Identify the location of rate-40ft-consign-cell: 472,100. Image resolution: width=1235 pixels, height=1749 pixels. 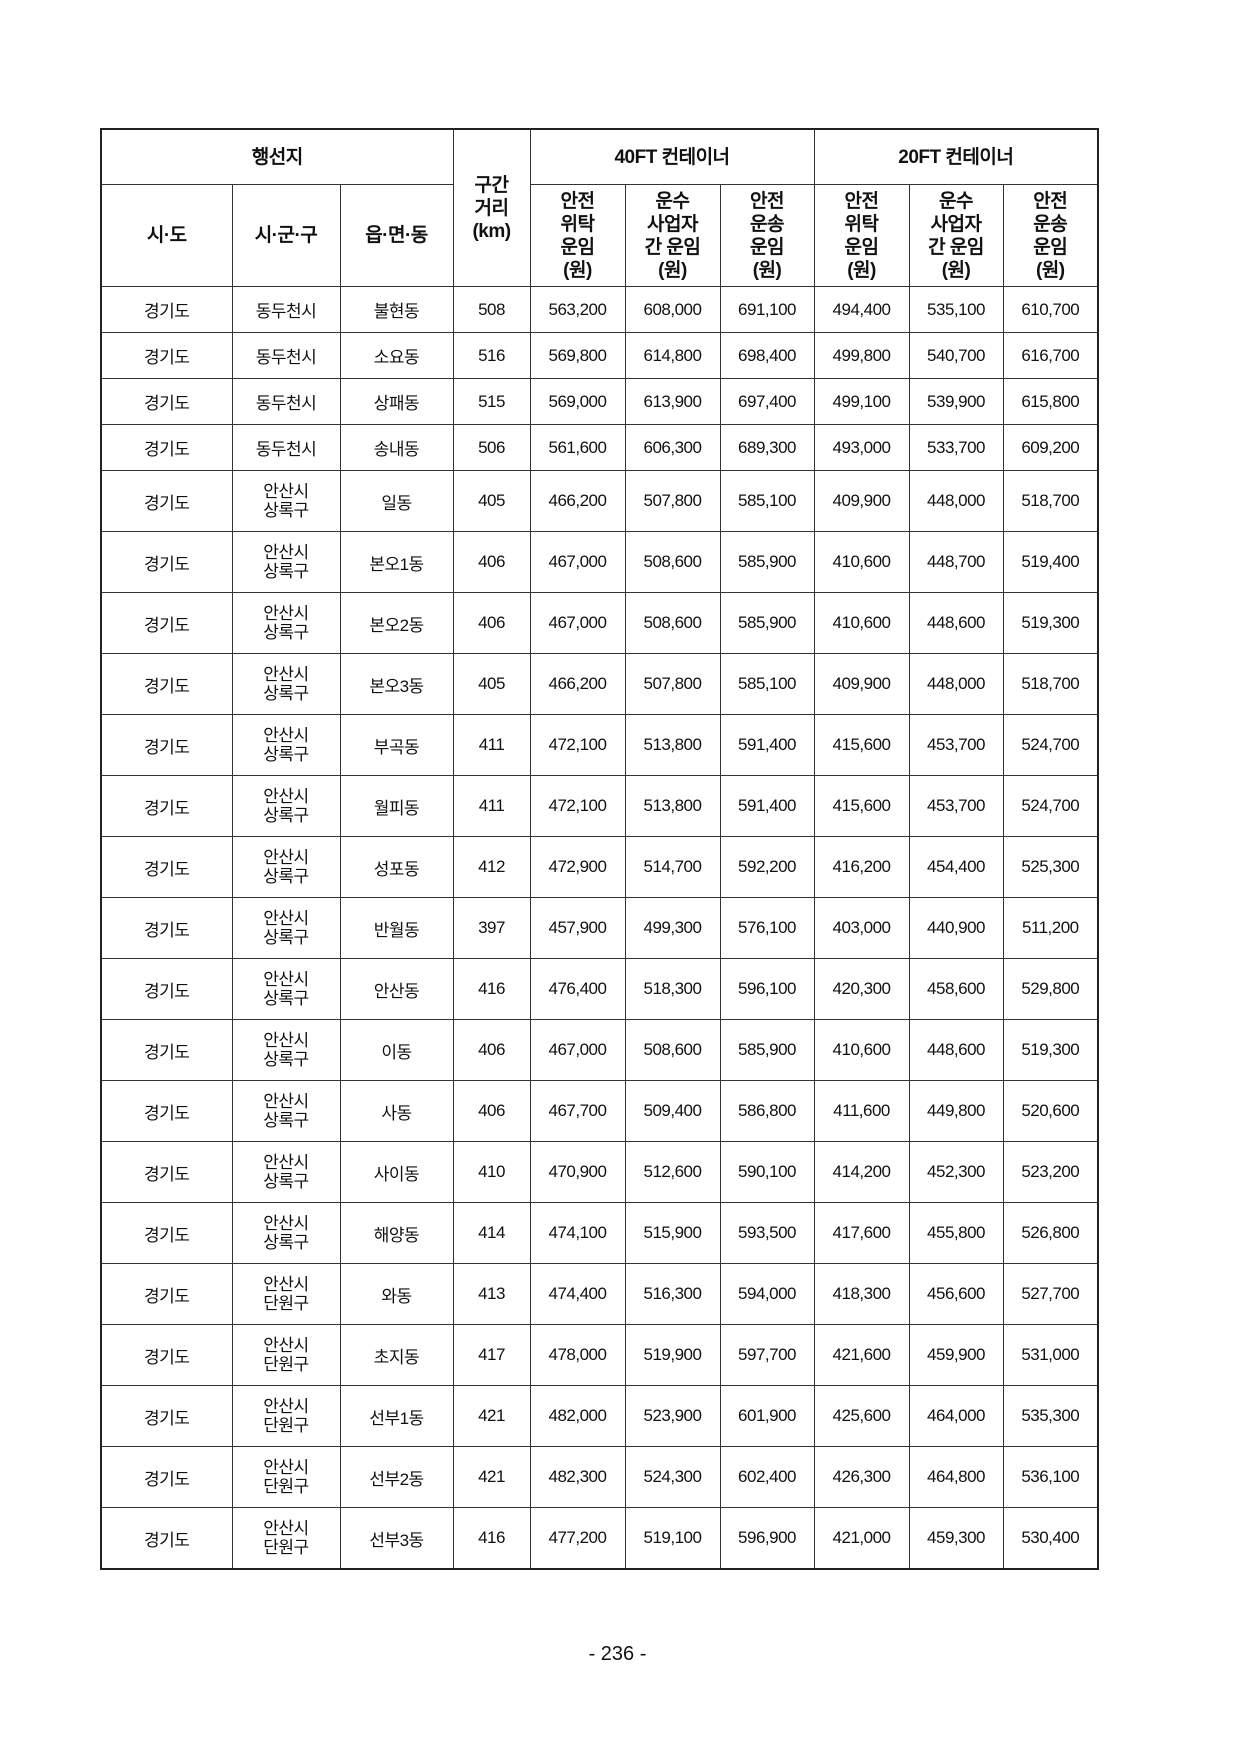
(577, 745).